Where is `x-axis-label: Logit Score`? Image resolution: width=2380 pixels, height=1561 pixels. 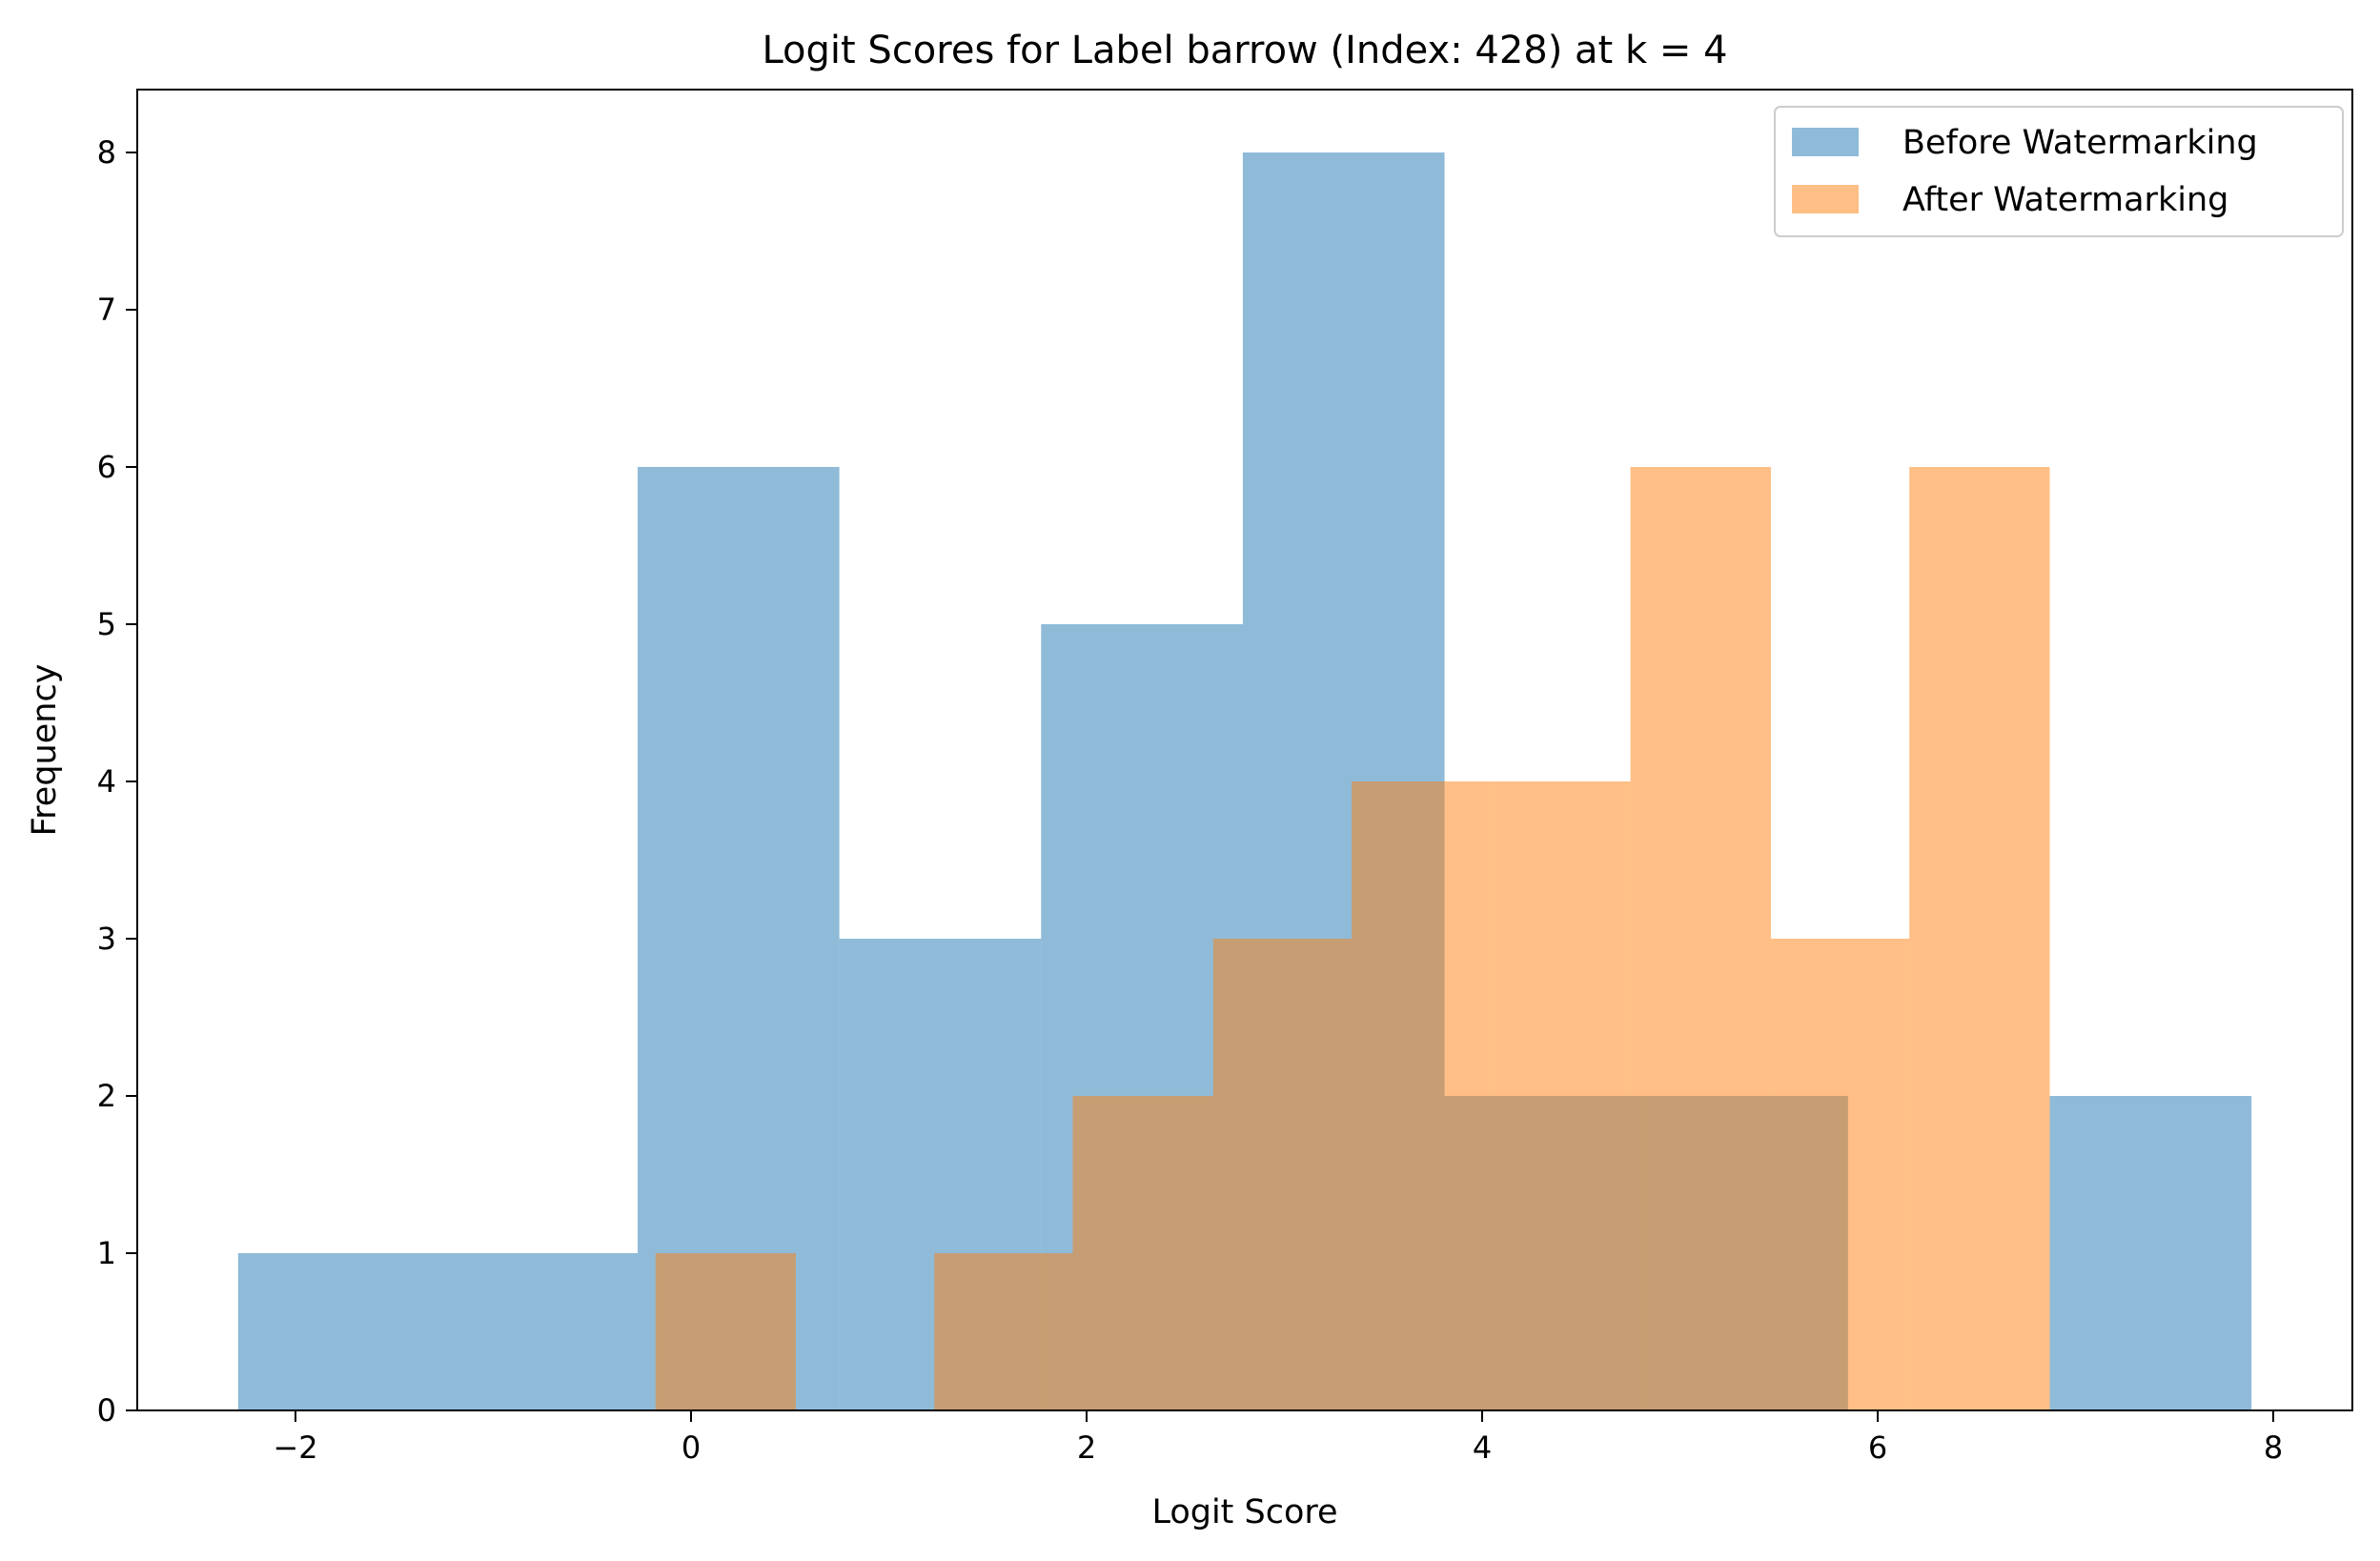 x-axis-label: Logit Score is located at coordinates (1244, 1512).